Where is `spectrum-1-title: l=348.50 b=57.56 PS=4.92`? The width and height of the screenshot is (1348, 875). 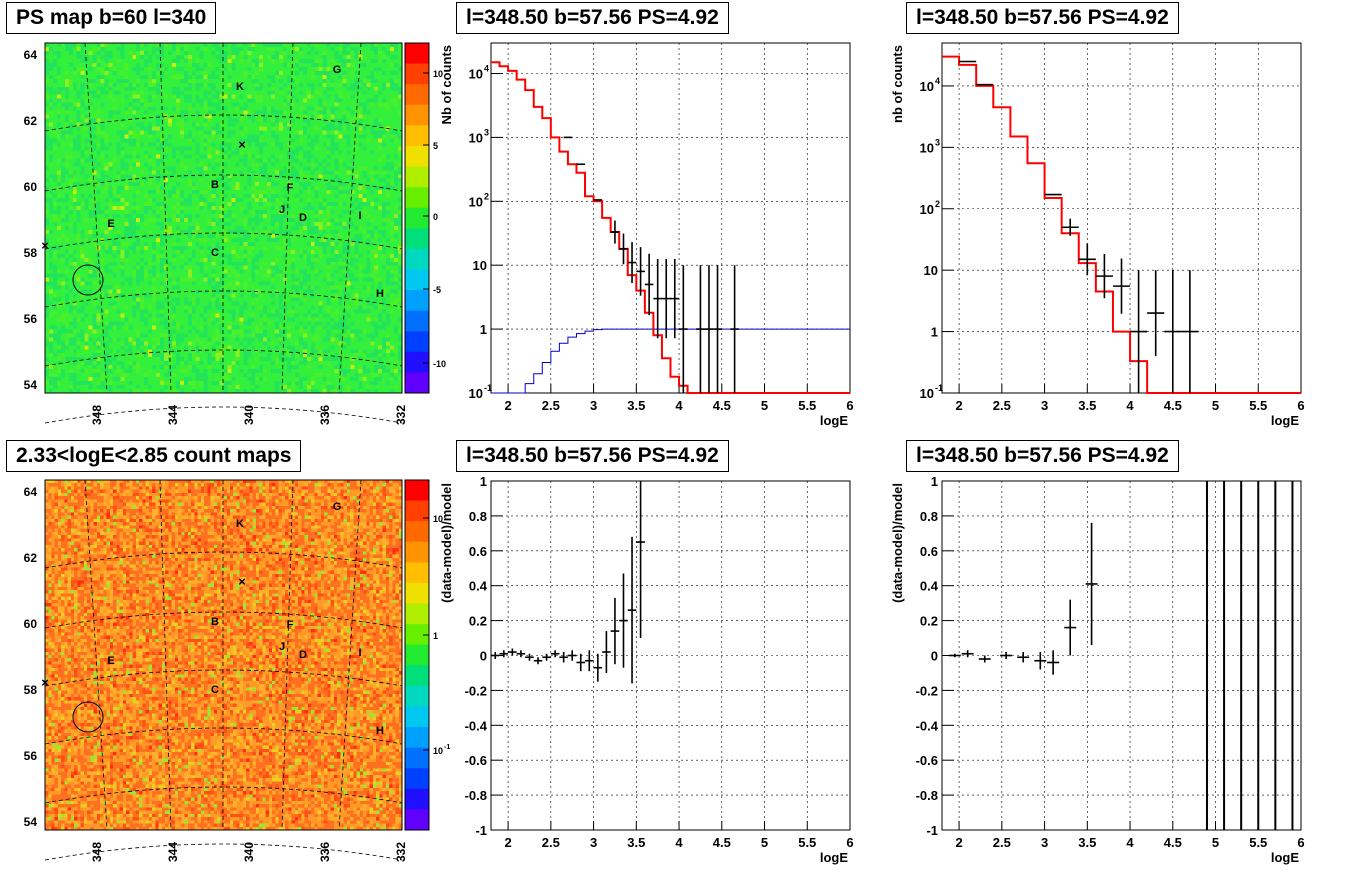 spectrum-1-title: l=348.50 b=57.56 PS=4.92 is located at coordinates (592, 18).